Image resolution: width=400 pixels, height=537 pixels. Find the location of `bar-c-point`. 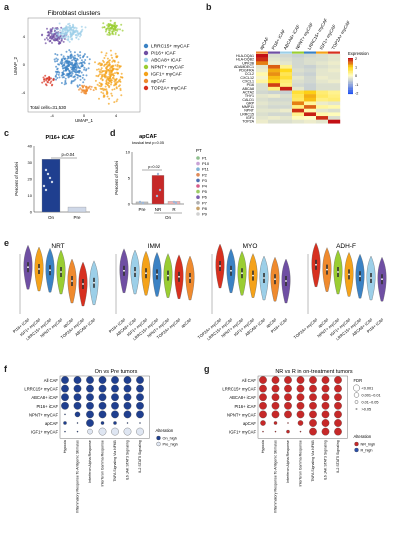

bar-c-point is located at coordinates (52, 182).